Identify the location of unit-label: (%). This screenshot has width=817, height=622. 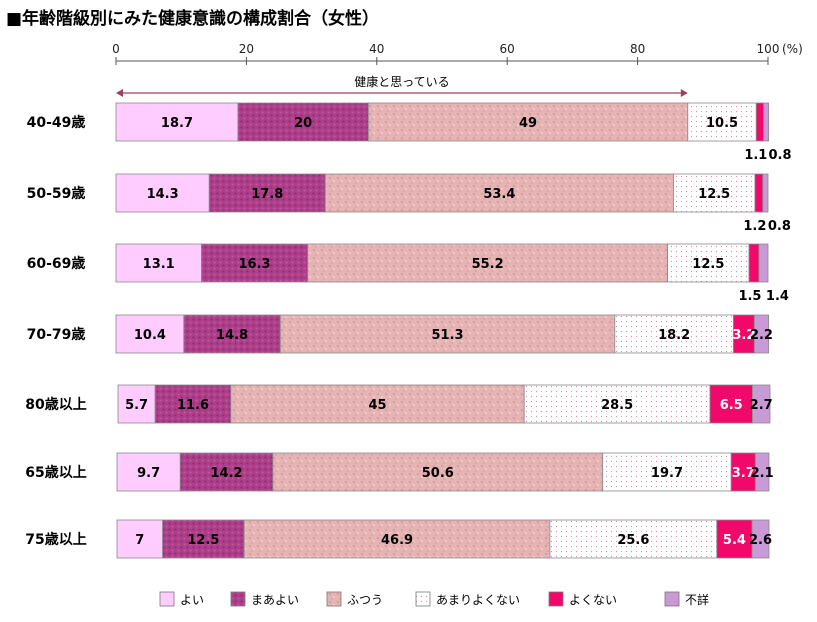
(792, 49).